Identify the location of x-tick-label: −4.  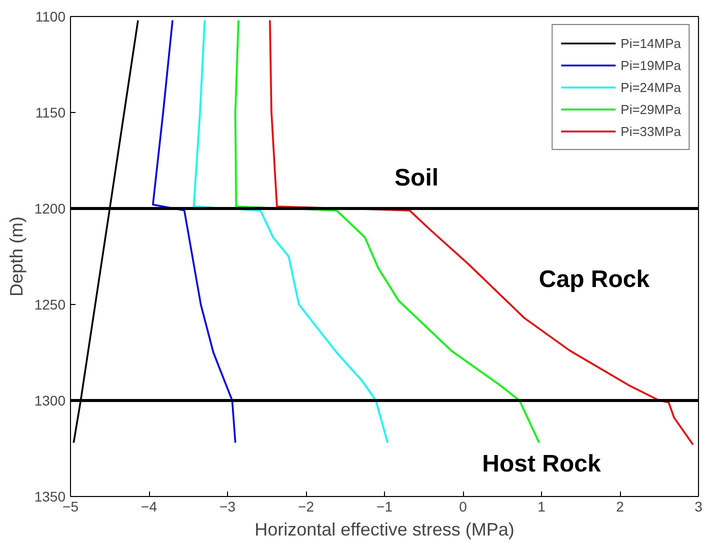
(149, 506).